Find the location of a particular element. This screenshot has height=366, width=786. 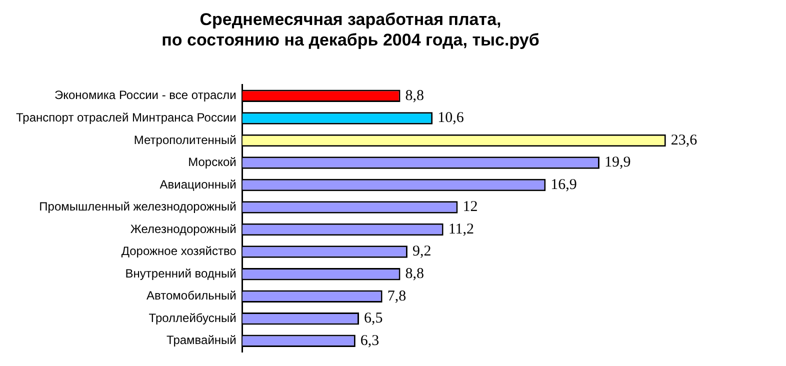

data-label: 11,2 is located at coordinates (461, 229).